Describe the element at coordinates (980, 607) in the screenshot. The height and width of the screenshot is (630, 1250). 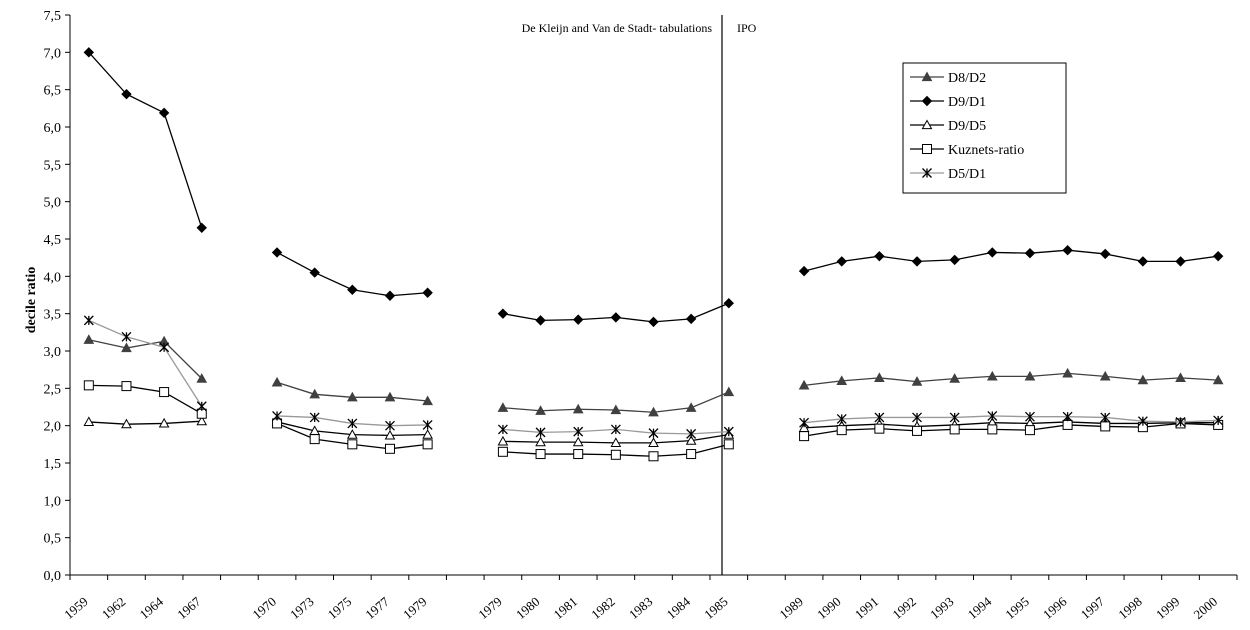
I see `x-tick-label: 1994` at that location.